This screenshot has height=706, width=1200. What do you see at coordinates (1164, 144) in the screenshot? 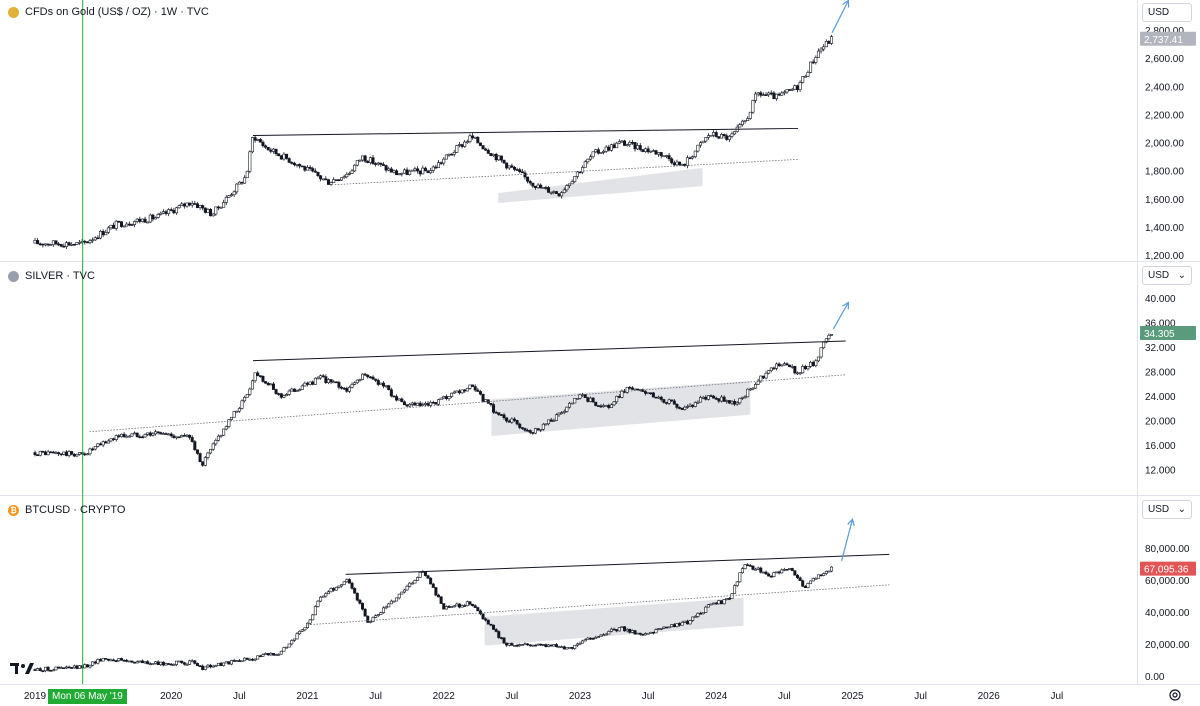
I see `gold-y-tick-label: 2,000.00` at bounding box center [1164, 144].